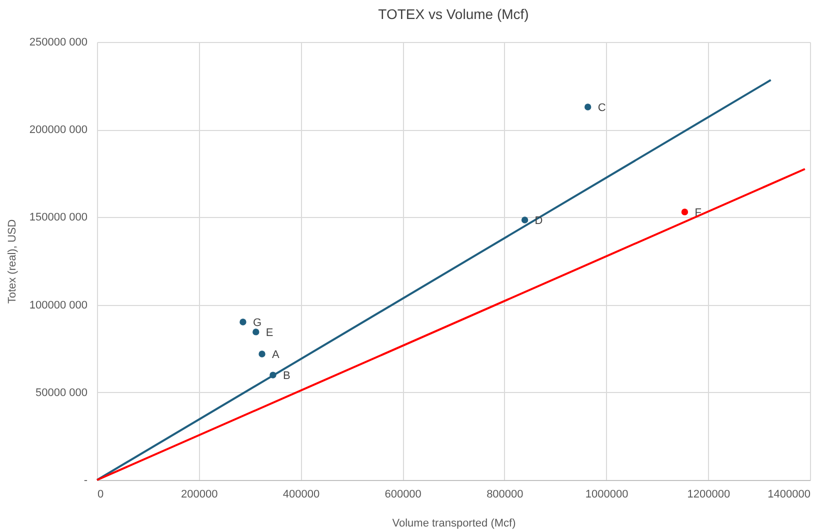 The height and width of the screenshot is (532, 839). I want to click on x-tick-label: 400000, so click(301, 494).